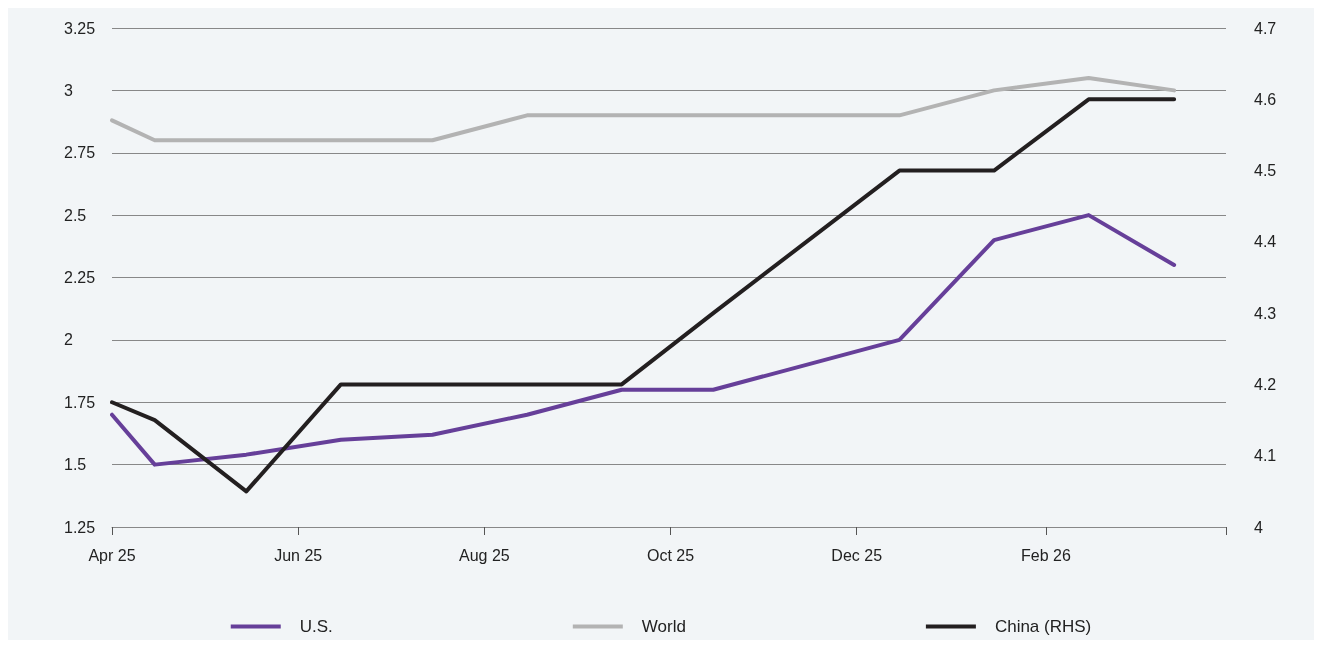 The image size is (1322, 648). Describe the element at coordinates (643, 109) in the screenshot. I see `line-series` at that location.